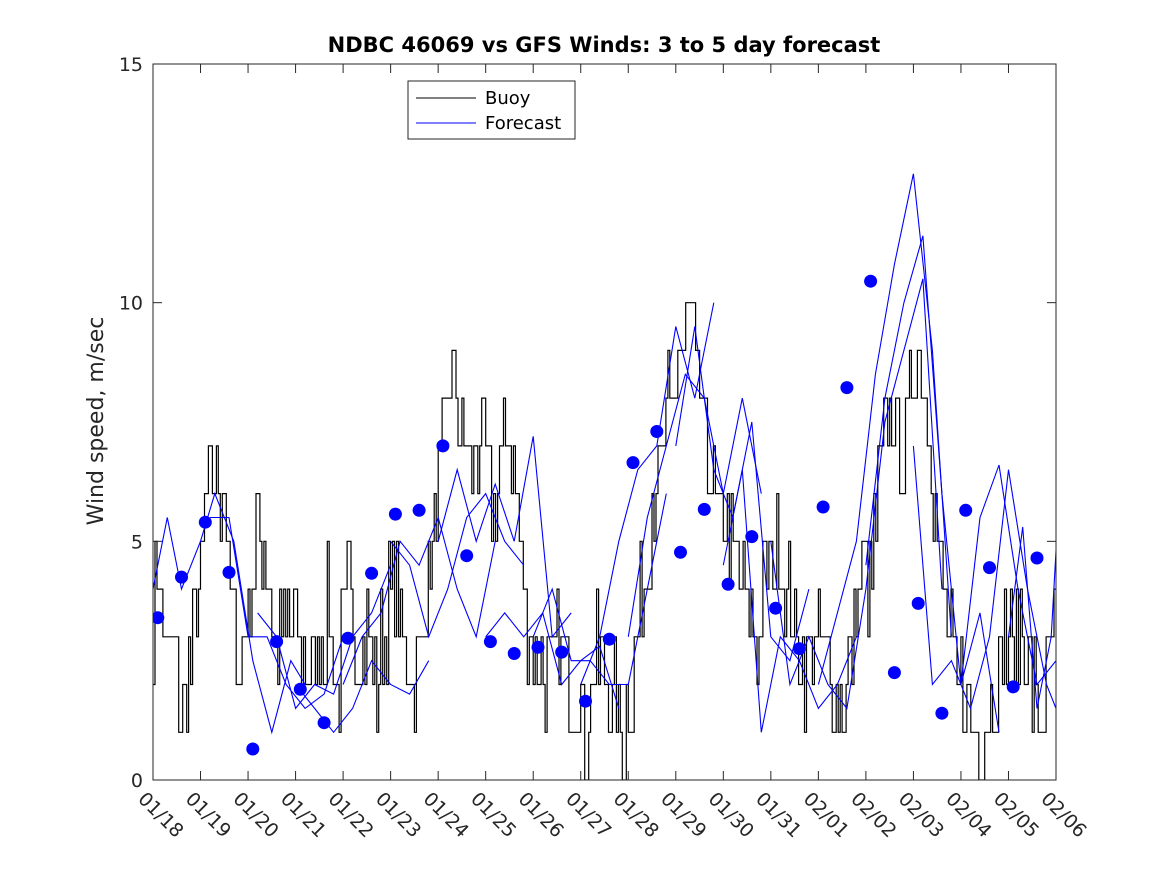  Describe the element at coordinates (131, 65) in the screenshot. I see `y-tick-label-15: 15` at that location.